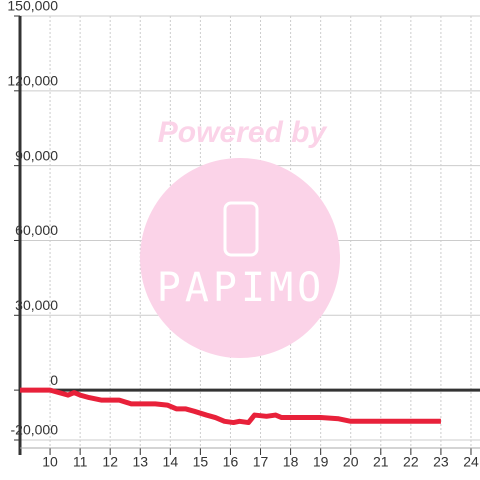 This screenshot has width=480, height=480. I want to click on x-tick-label: 19, so click(321, 462).